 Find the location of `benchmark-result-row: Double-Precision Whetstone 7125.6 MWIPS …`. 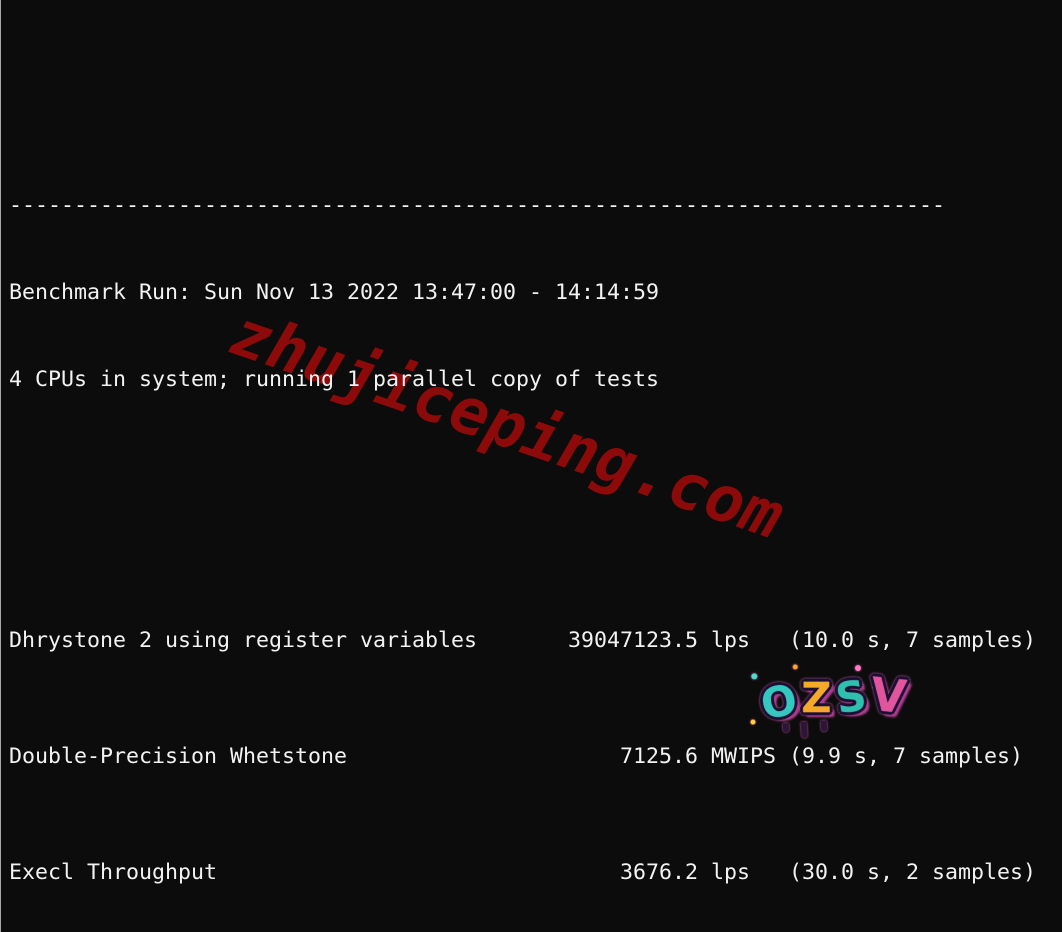

benchmark-result-row: Double-Precision Whetstone 7125.6 MWIPS … is located at coordinates (535, 756).